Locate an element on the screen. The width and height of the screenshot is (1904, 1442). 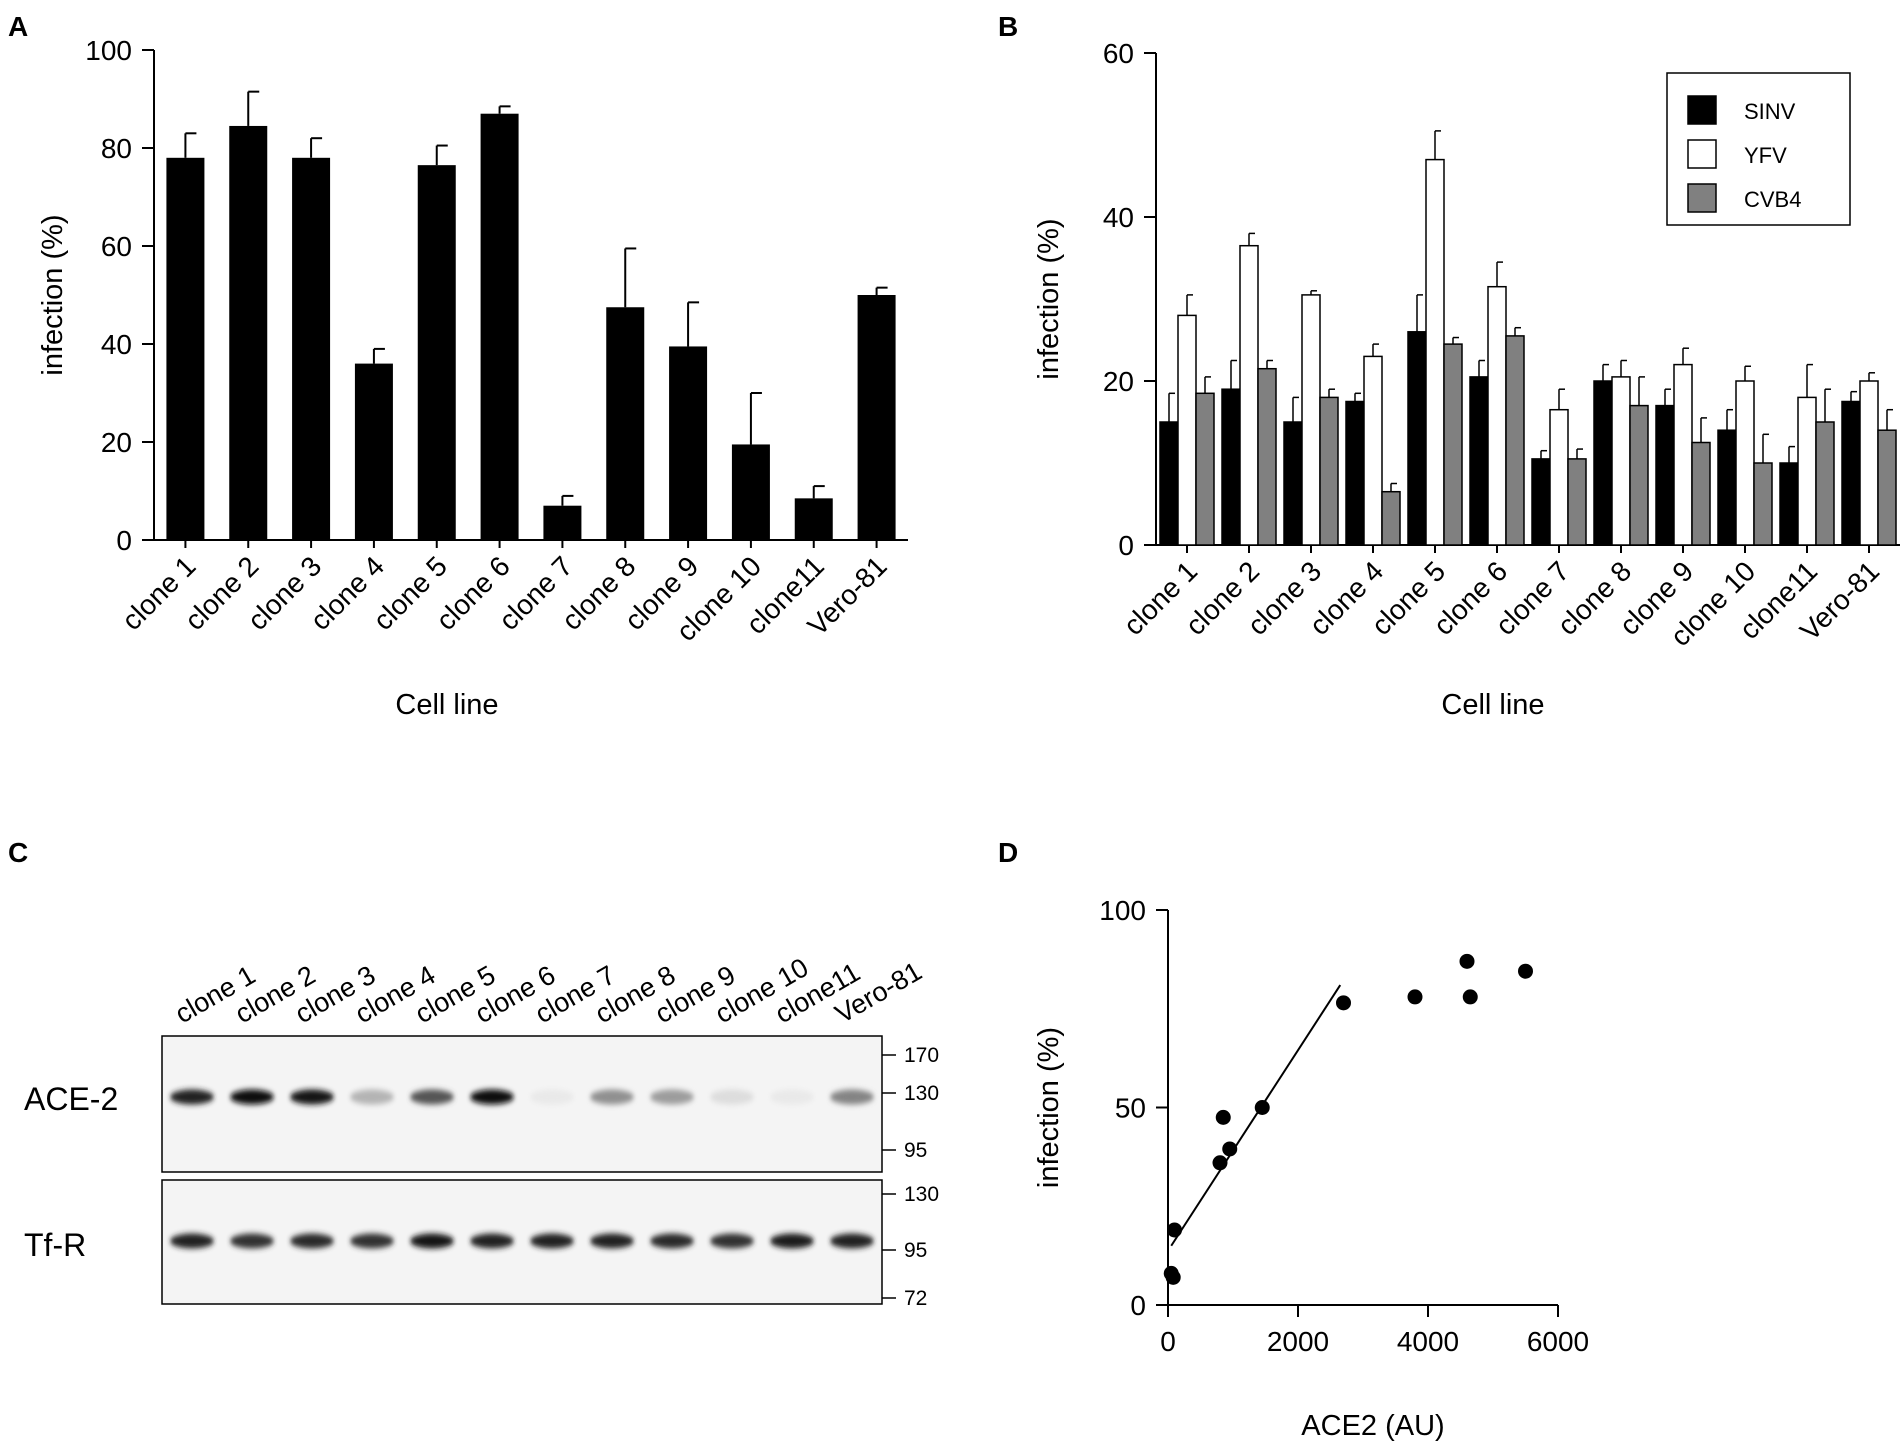
x-tick-label-d: 0 is located at coordinates (1168, 1341).